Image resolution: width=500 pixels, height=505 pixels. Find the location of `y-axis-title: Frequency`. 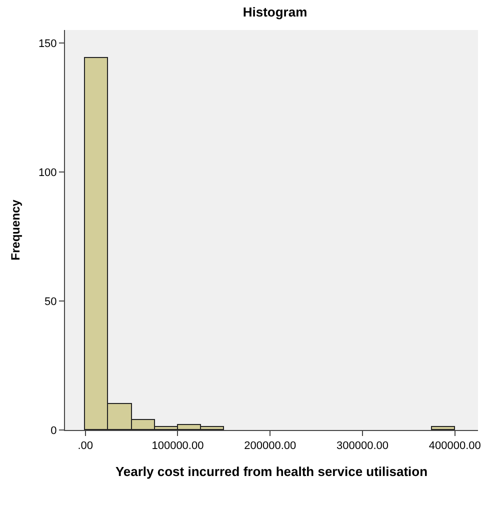

y-axis-title: Frequency is located at coordinates (15, 229).